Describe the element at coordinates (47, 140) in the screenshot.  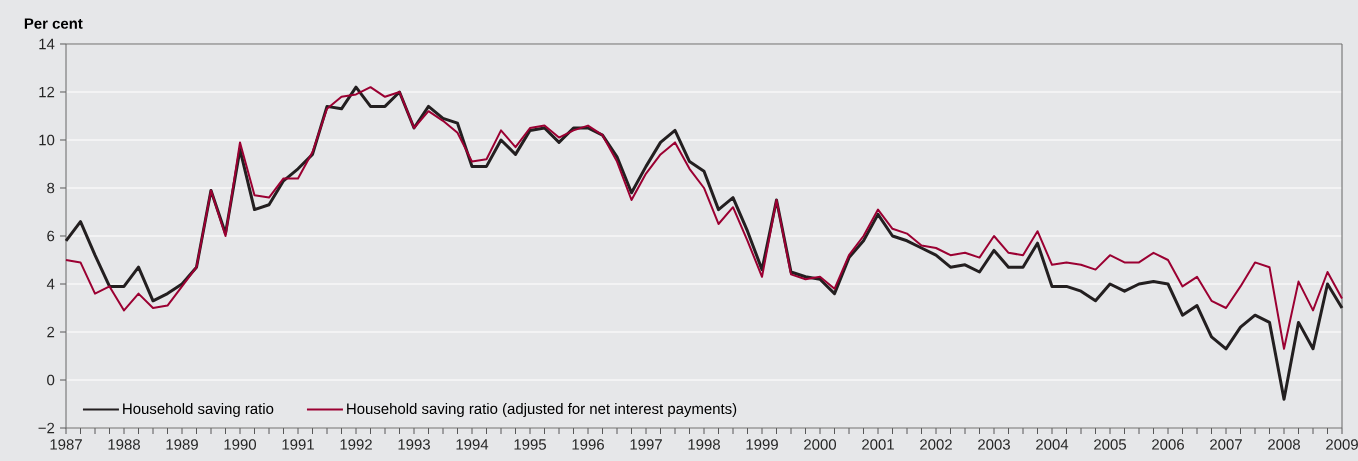
I see `y-tick-label: 10` at that location.